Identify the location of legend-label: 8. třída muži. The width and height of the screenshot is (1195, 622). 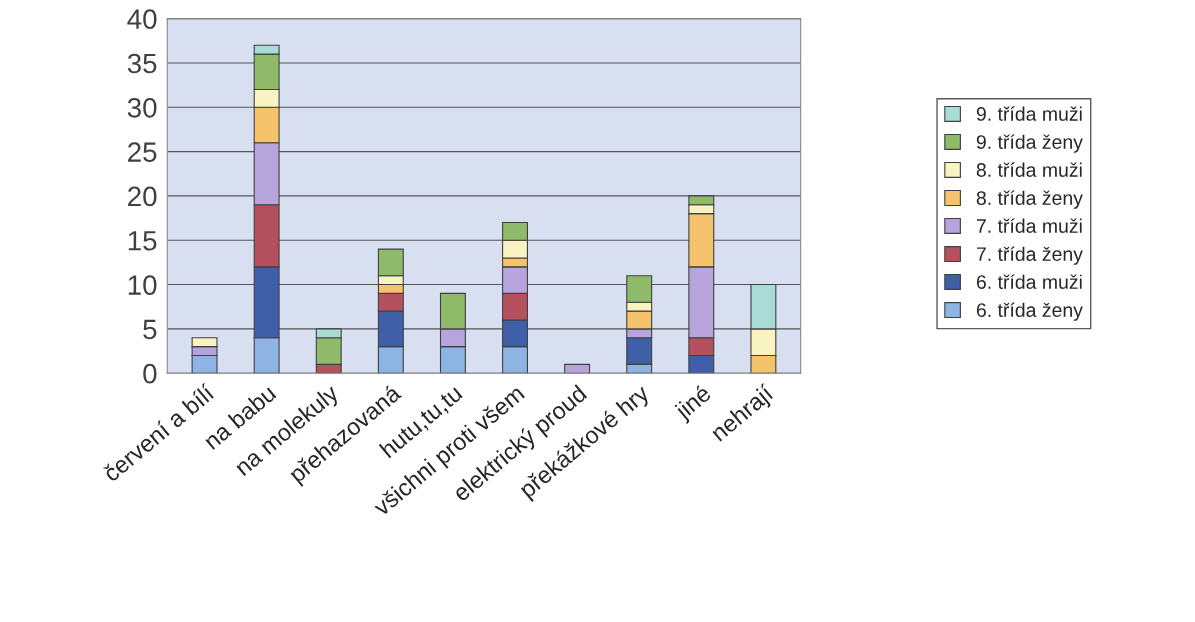
(1029, 169).